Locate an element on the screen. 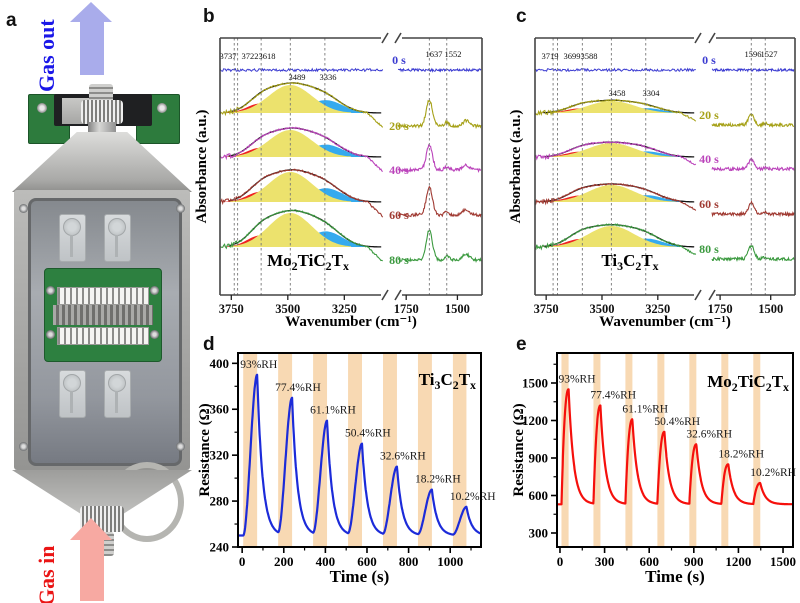  compound-label: Ti3C2Tx is located at coordinates (447, 381).